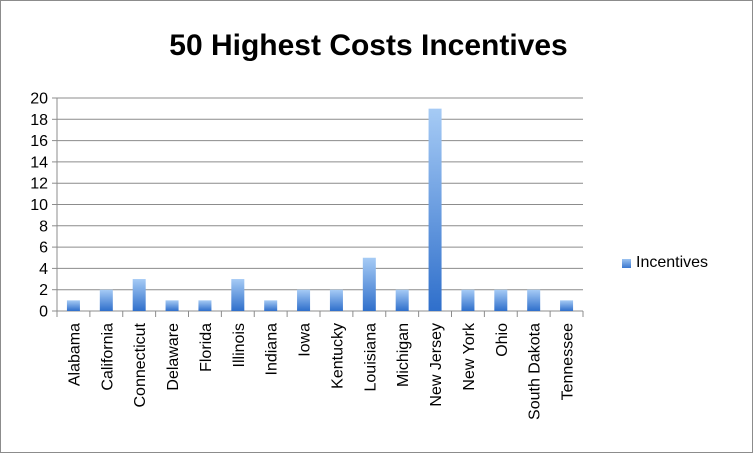 The image size is (753, 453). Describe the element at coordinates (107, 357) in the screenshot. I see `x-tick-label: California` at that location.